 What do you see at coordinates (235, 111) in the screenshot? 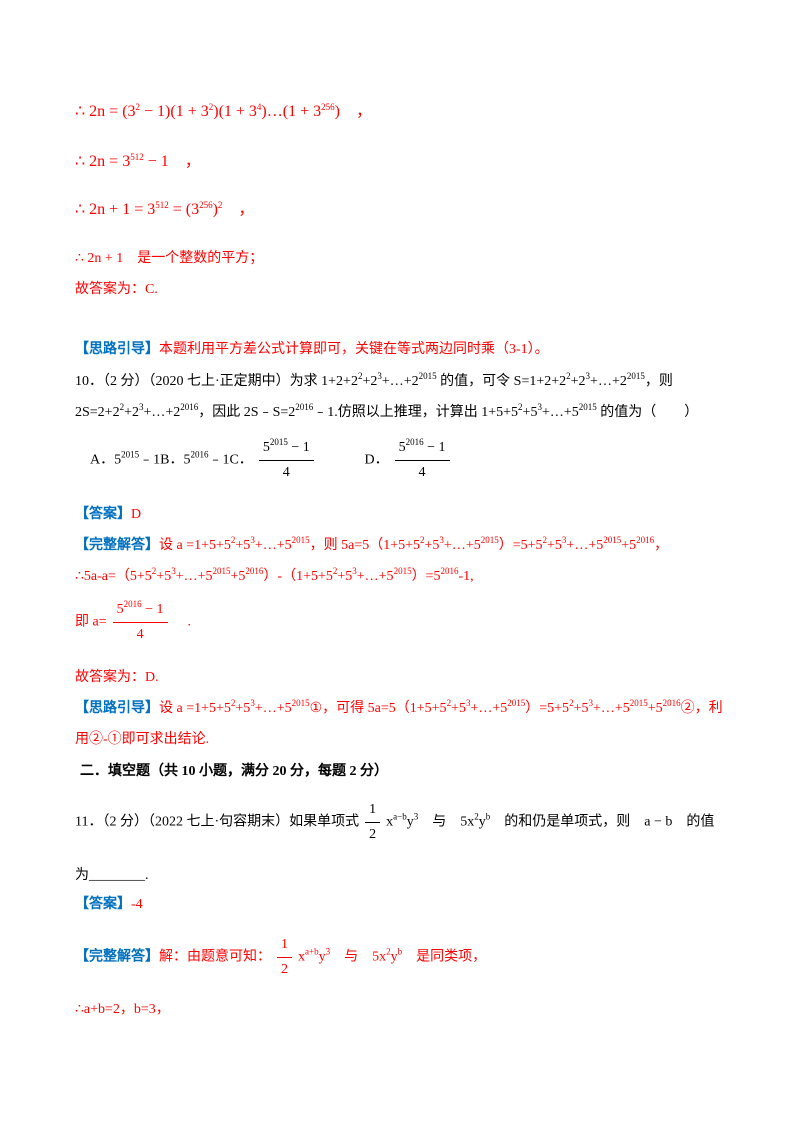
I see `text: )(1 + 3` at bounding box center [235, 111].